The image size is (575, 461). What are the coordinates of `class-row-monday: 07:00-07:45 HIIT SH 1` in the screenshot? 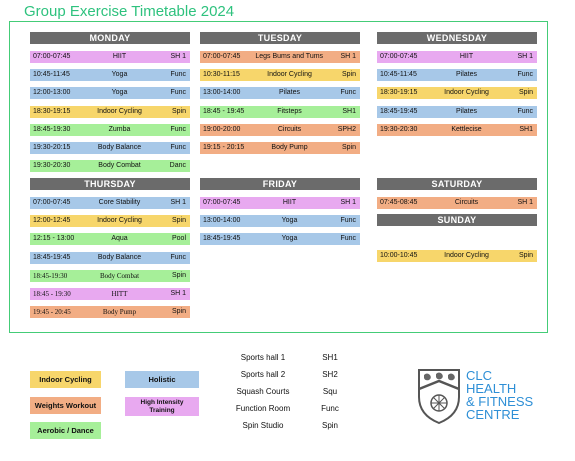 It's located at (110, 57).